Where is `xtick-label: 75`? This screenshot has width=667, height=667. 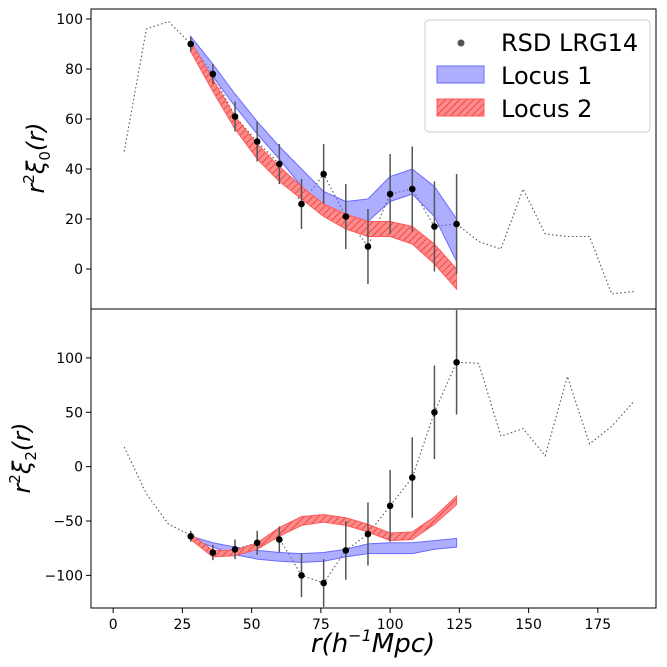 xtick-label: 75 is located at coordinates (321, 625).